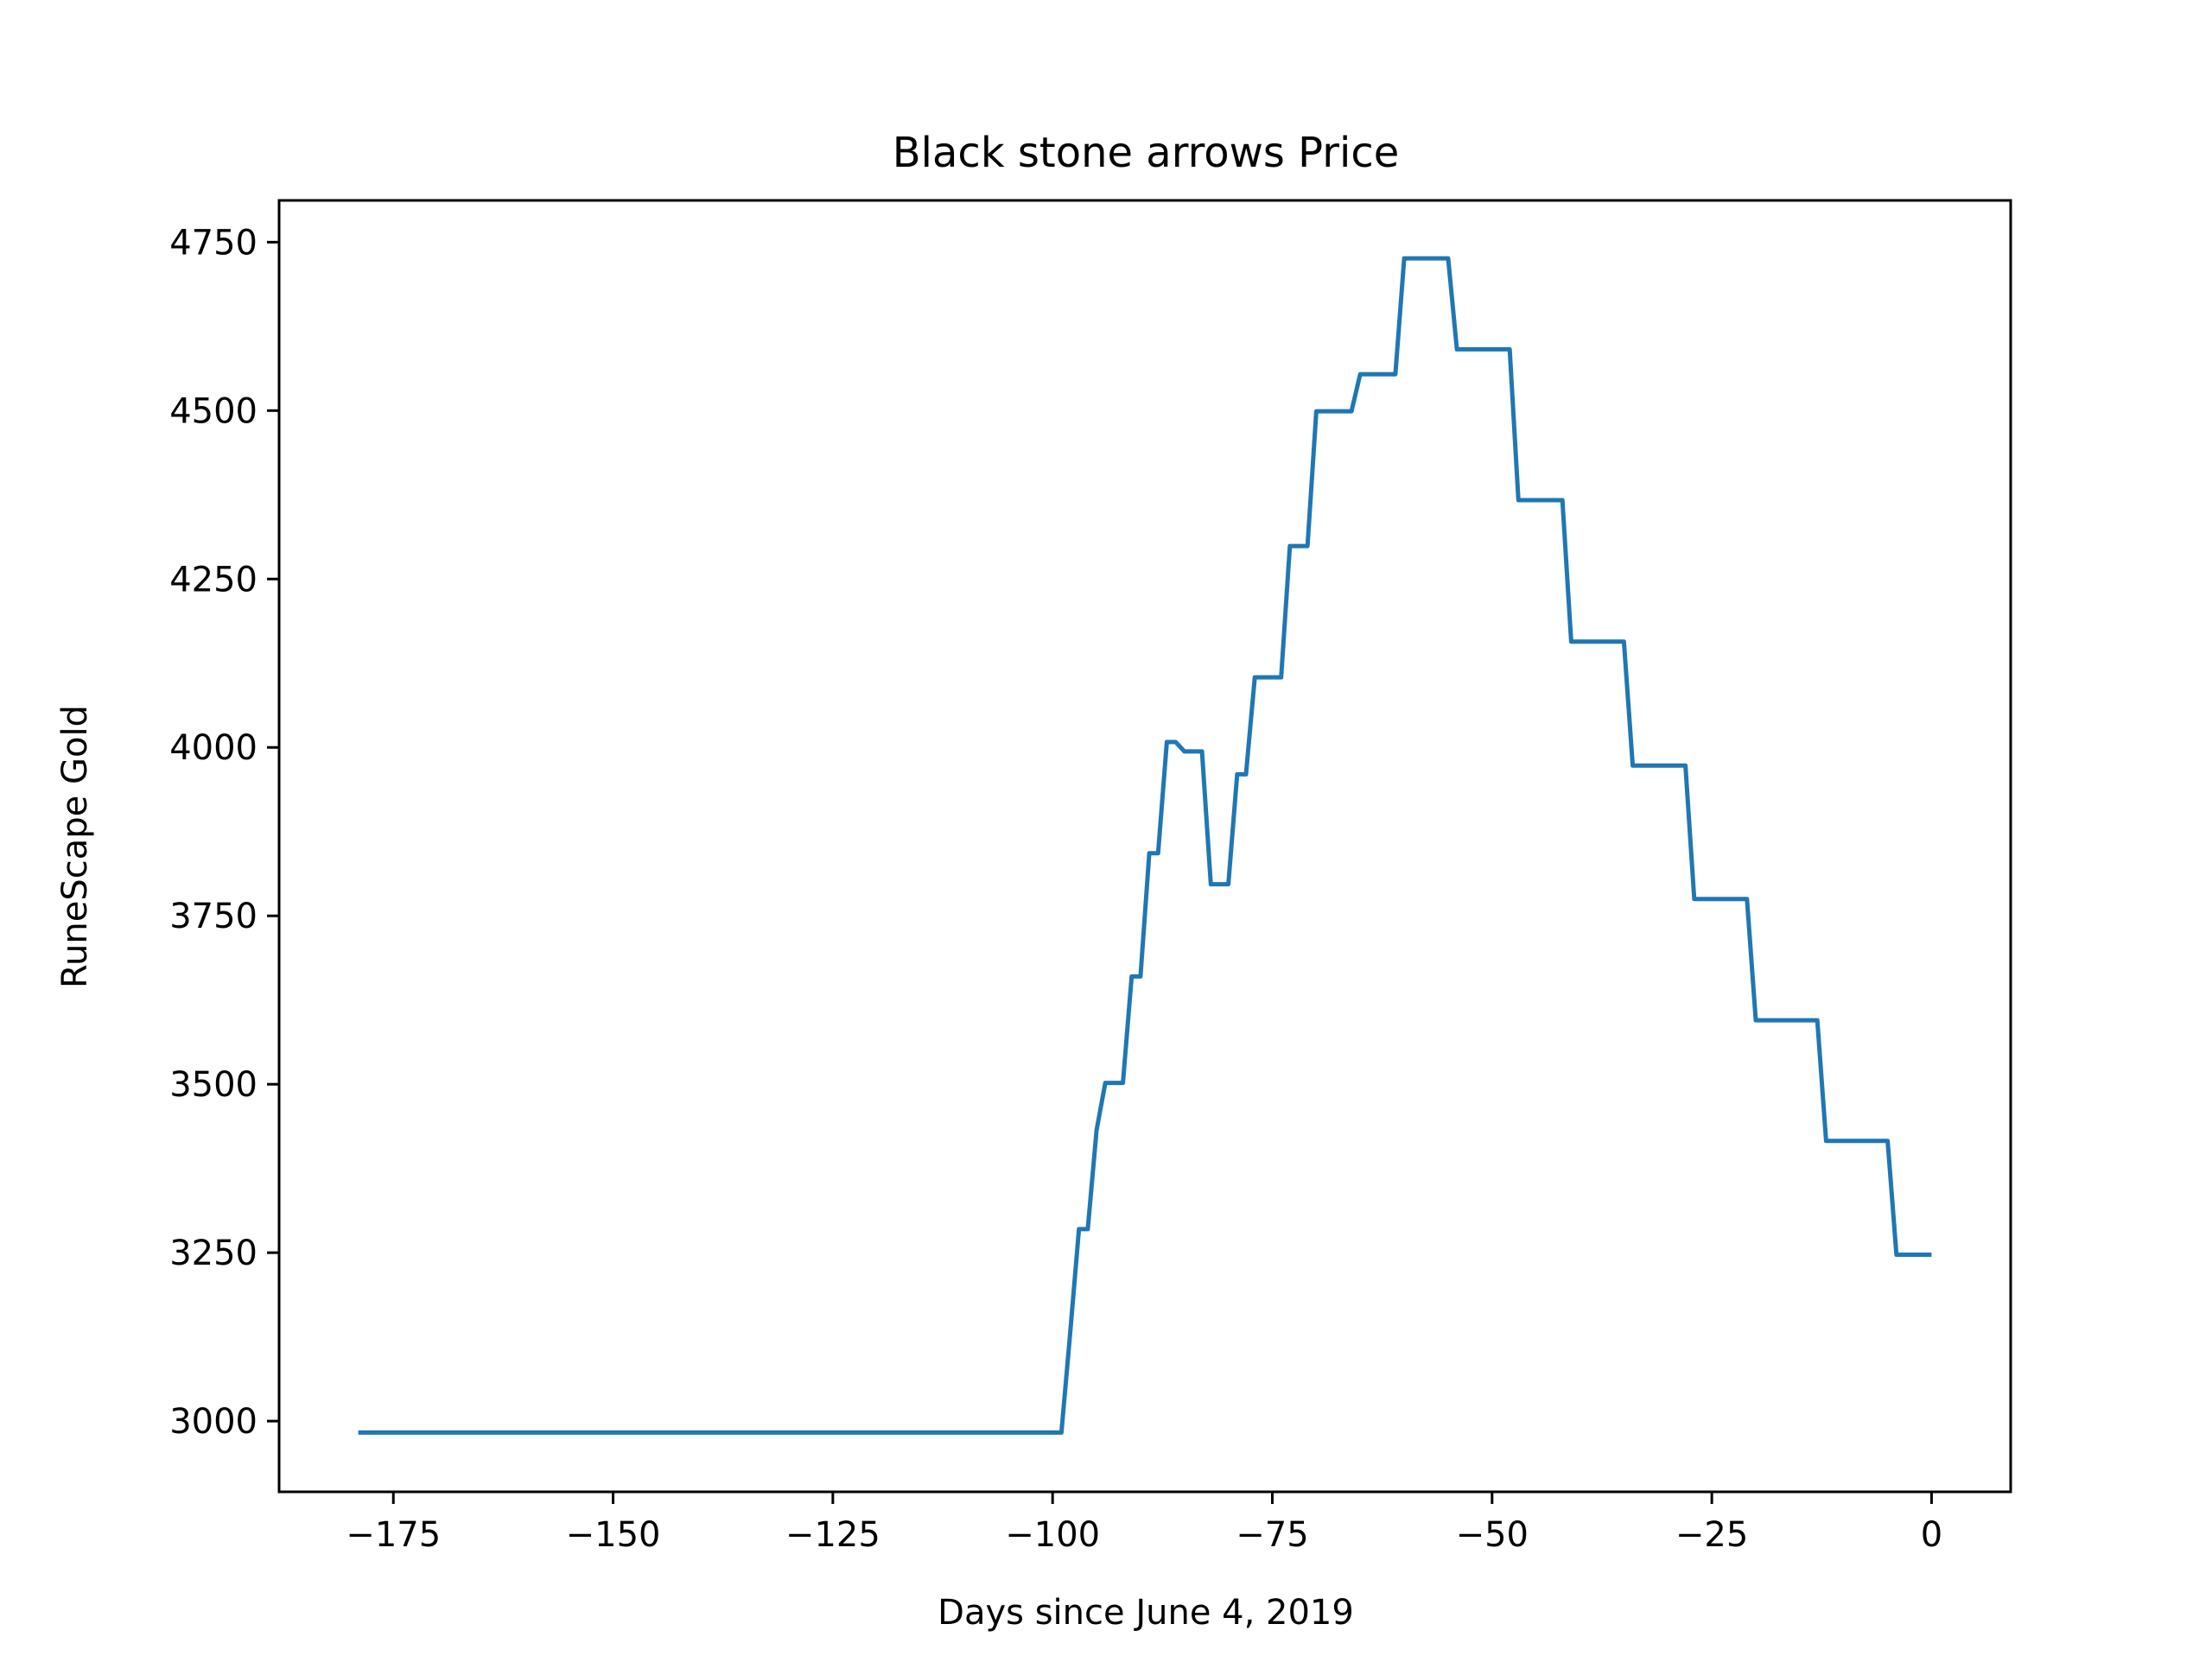 The image size is (2212, 1662). Describe the element at coordinates (75, 846) in the screenshot. I see `y-axis-label: RuneScape Gold` at that location.